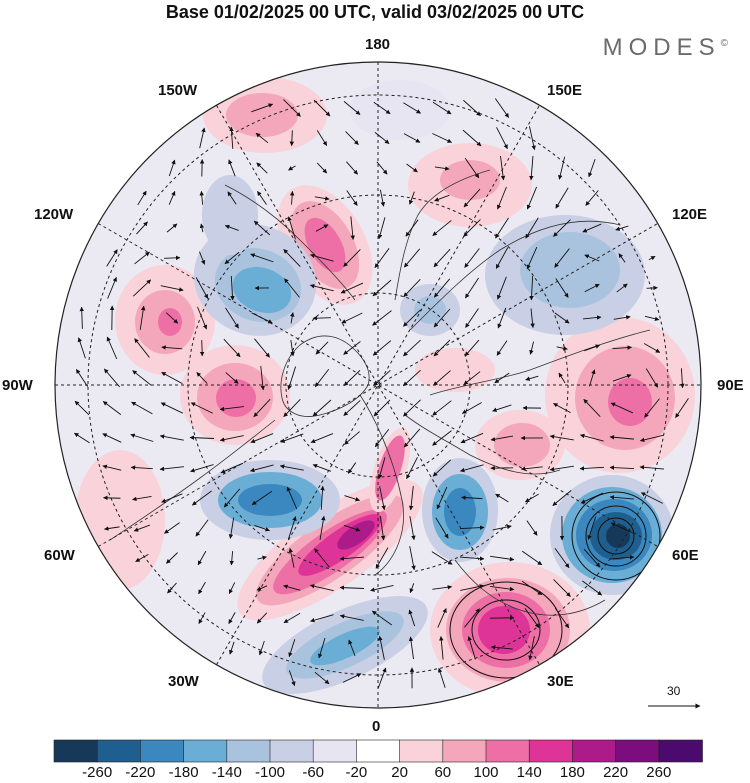 The height and width of the screenshot is (783, 750). What do you see at coordinates (140, 772) in the screenshot?
I see `colorbar-tick-label: -220` at bounding box center [140, 772].